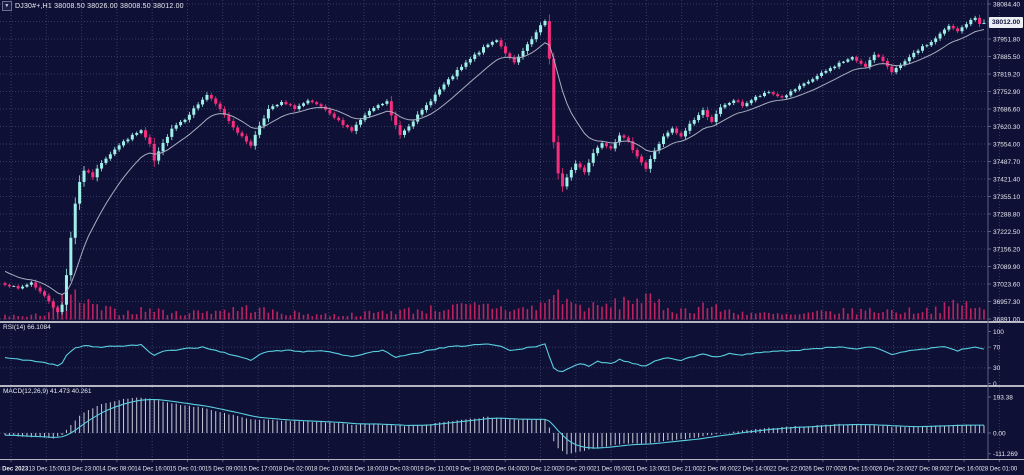  Describe the element at coordinates (858, 470) in the screenshot. I see `time-axis-label: 26 Dec 15:00` at that location.